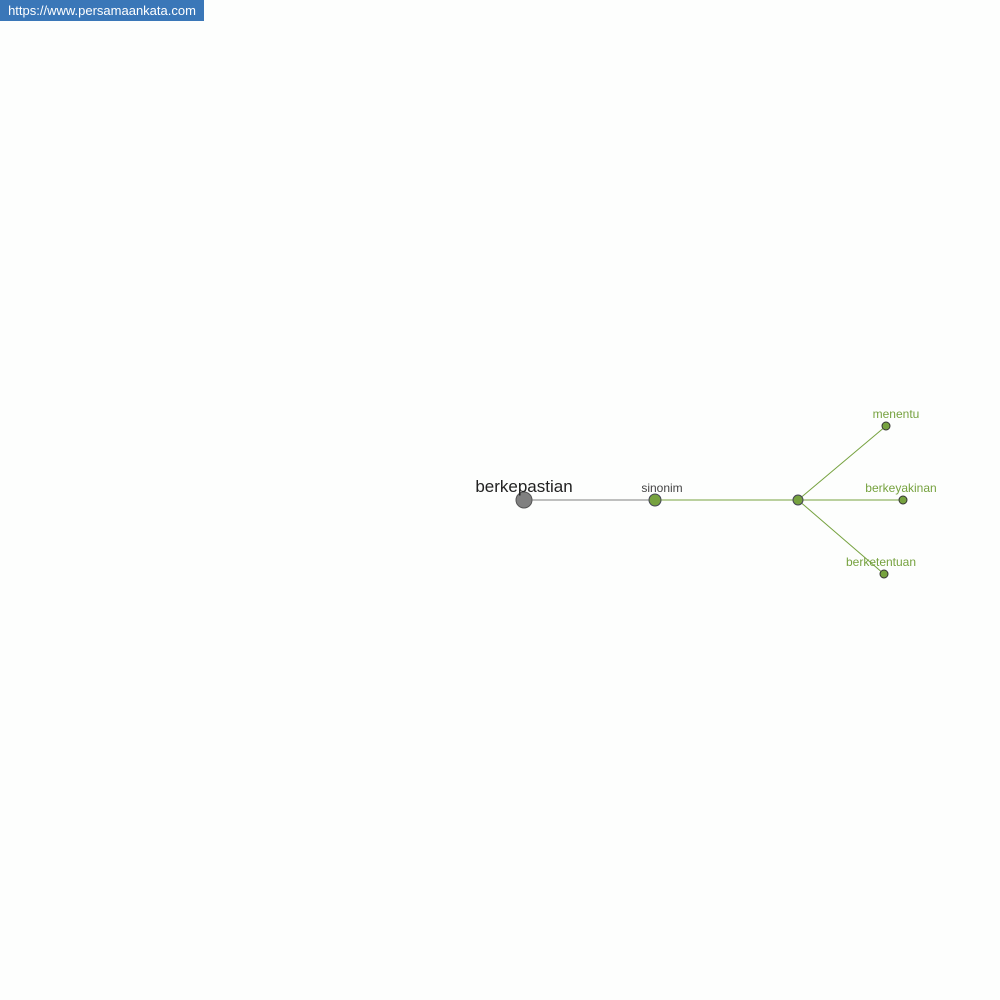  I want to click on synonym-label-berketentuan: berketentuan, so click(881, 562).